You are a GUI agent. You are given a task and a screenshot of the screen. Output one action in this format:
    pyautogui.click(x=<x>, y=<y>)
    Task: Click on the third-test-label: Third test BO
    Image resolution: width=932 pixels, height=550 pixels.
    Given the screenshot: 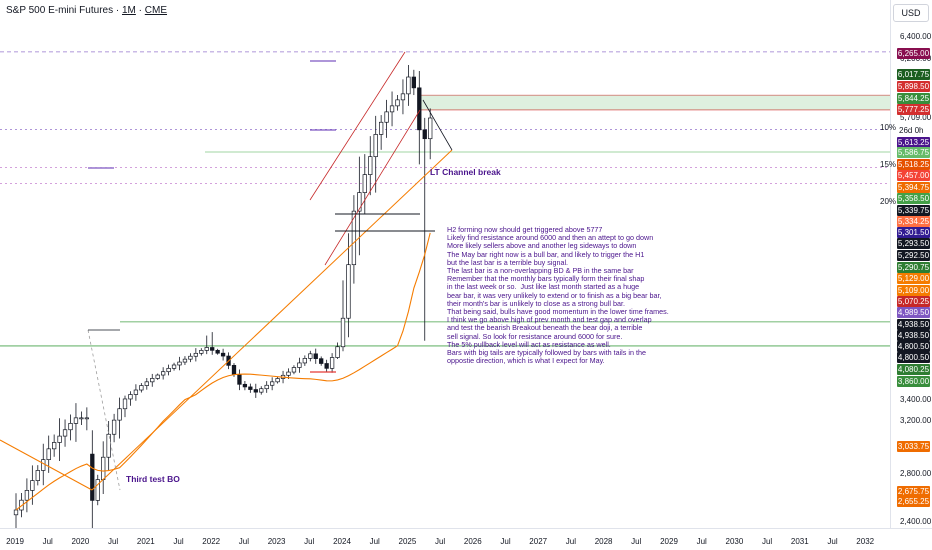 What is the action you would take?
    pyautogui.click(x=153, y=479)
    